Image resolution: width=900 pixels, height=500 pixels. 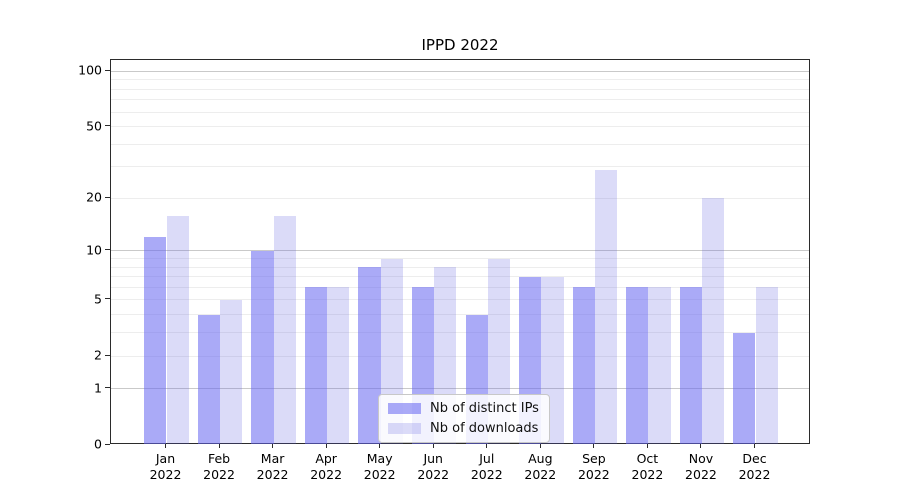 I want to click on bar-nb-of-distinct-ips-sep, so click(x=583, y=365).